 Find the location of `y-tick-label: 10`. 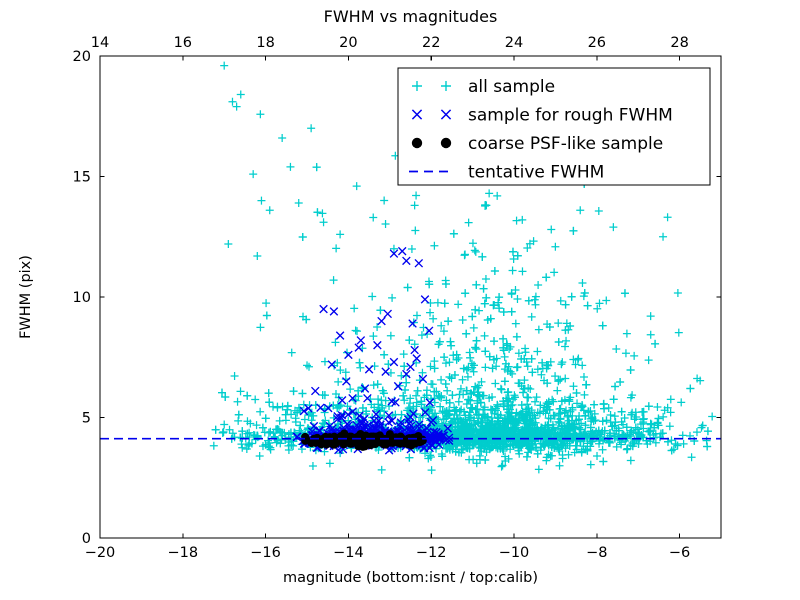

y-tick-label: 10 is located at coordinates (82, 298).